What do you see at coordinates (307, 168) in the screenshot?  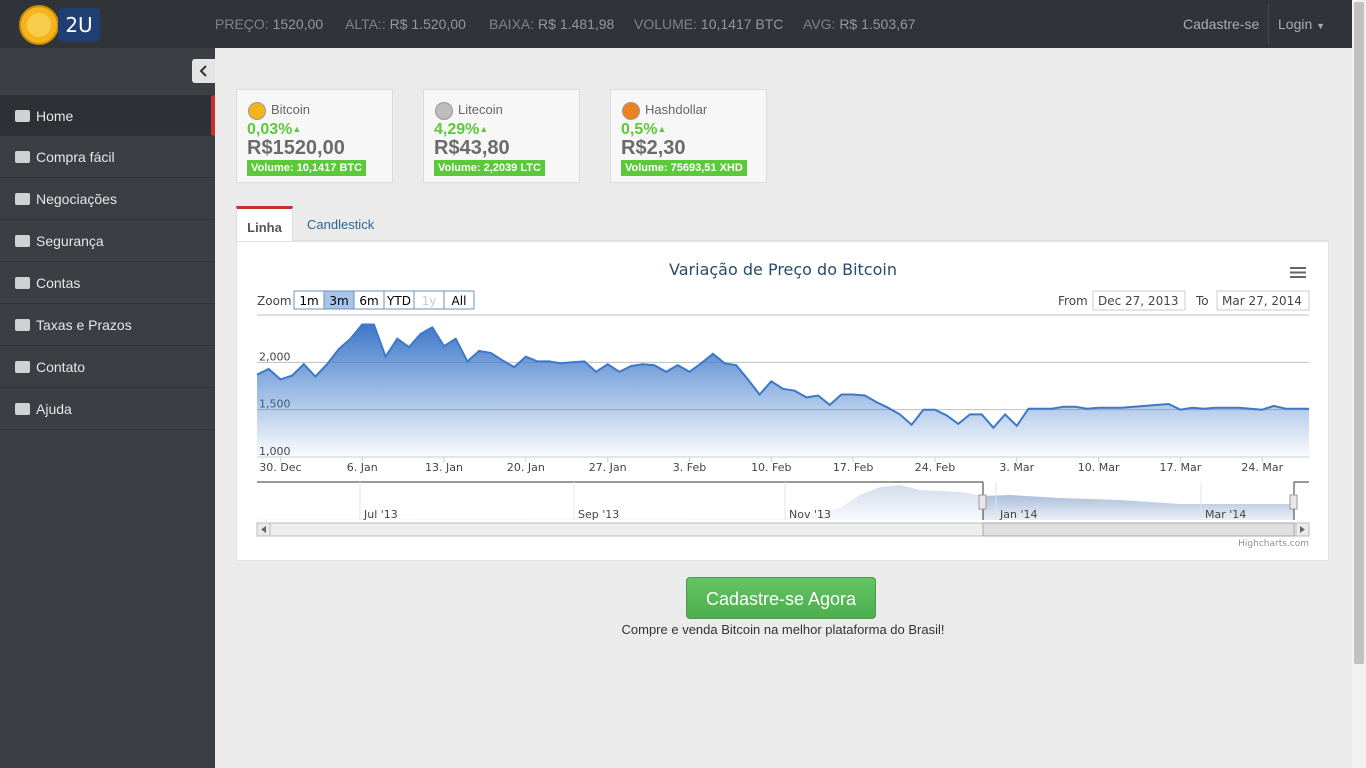 I see `volume-badge: Volume: 10,1417 BTC` at bounding box center [307, 168].